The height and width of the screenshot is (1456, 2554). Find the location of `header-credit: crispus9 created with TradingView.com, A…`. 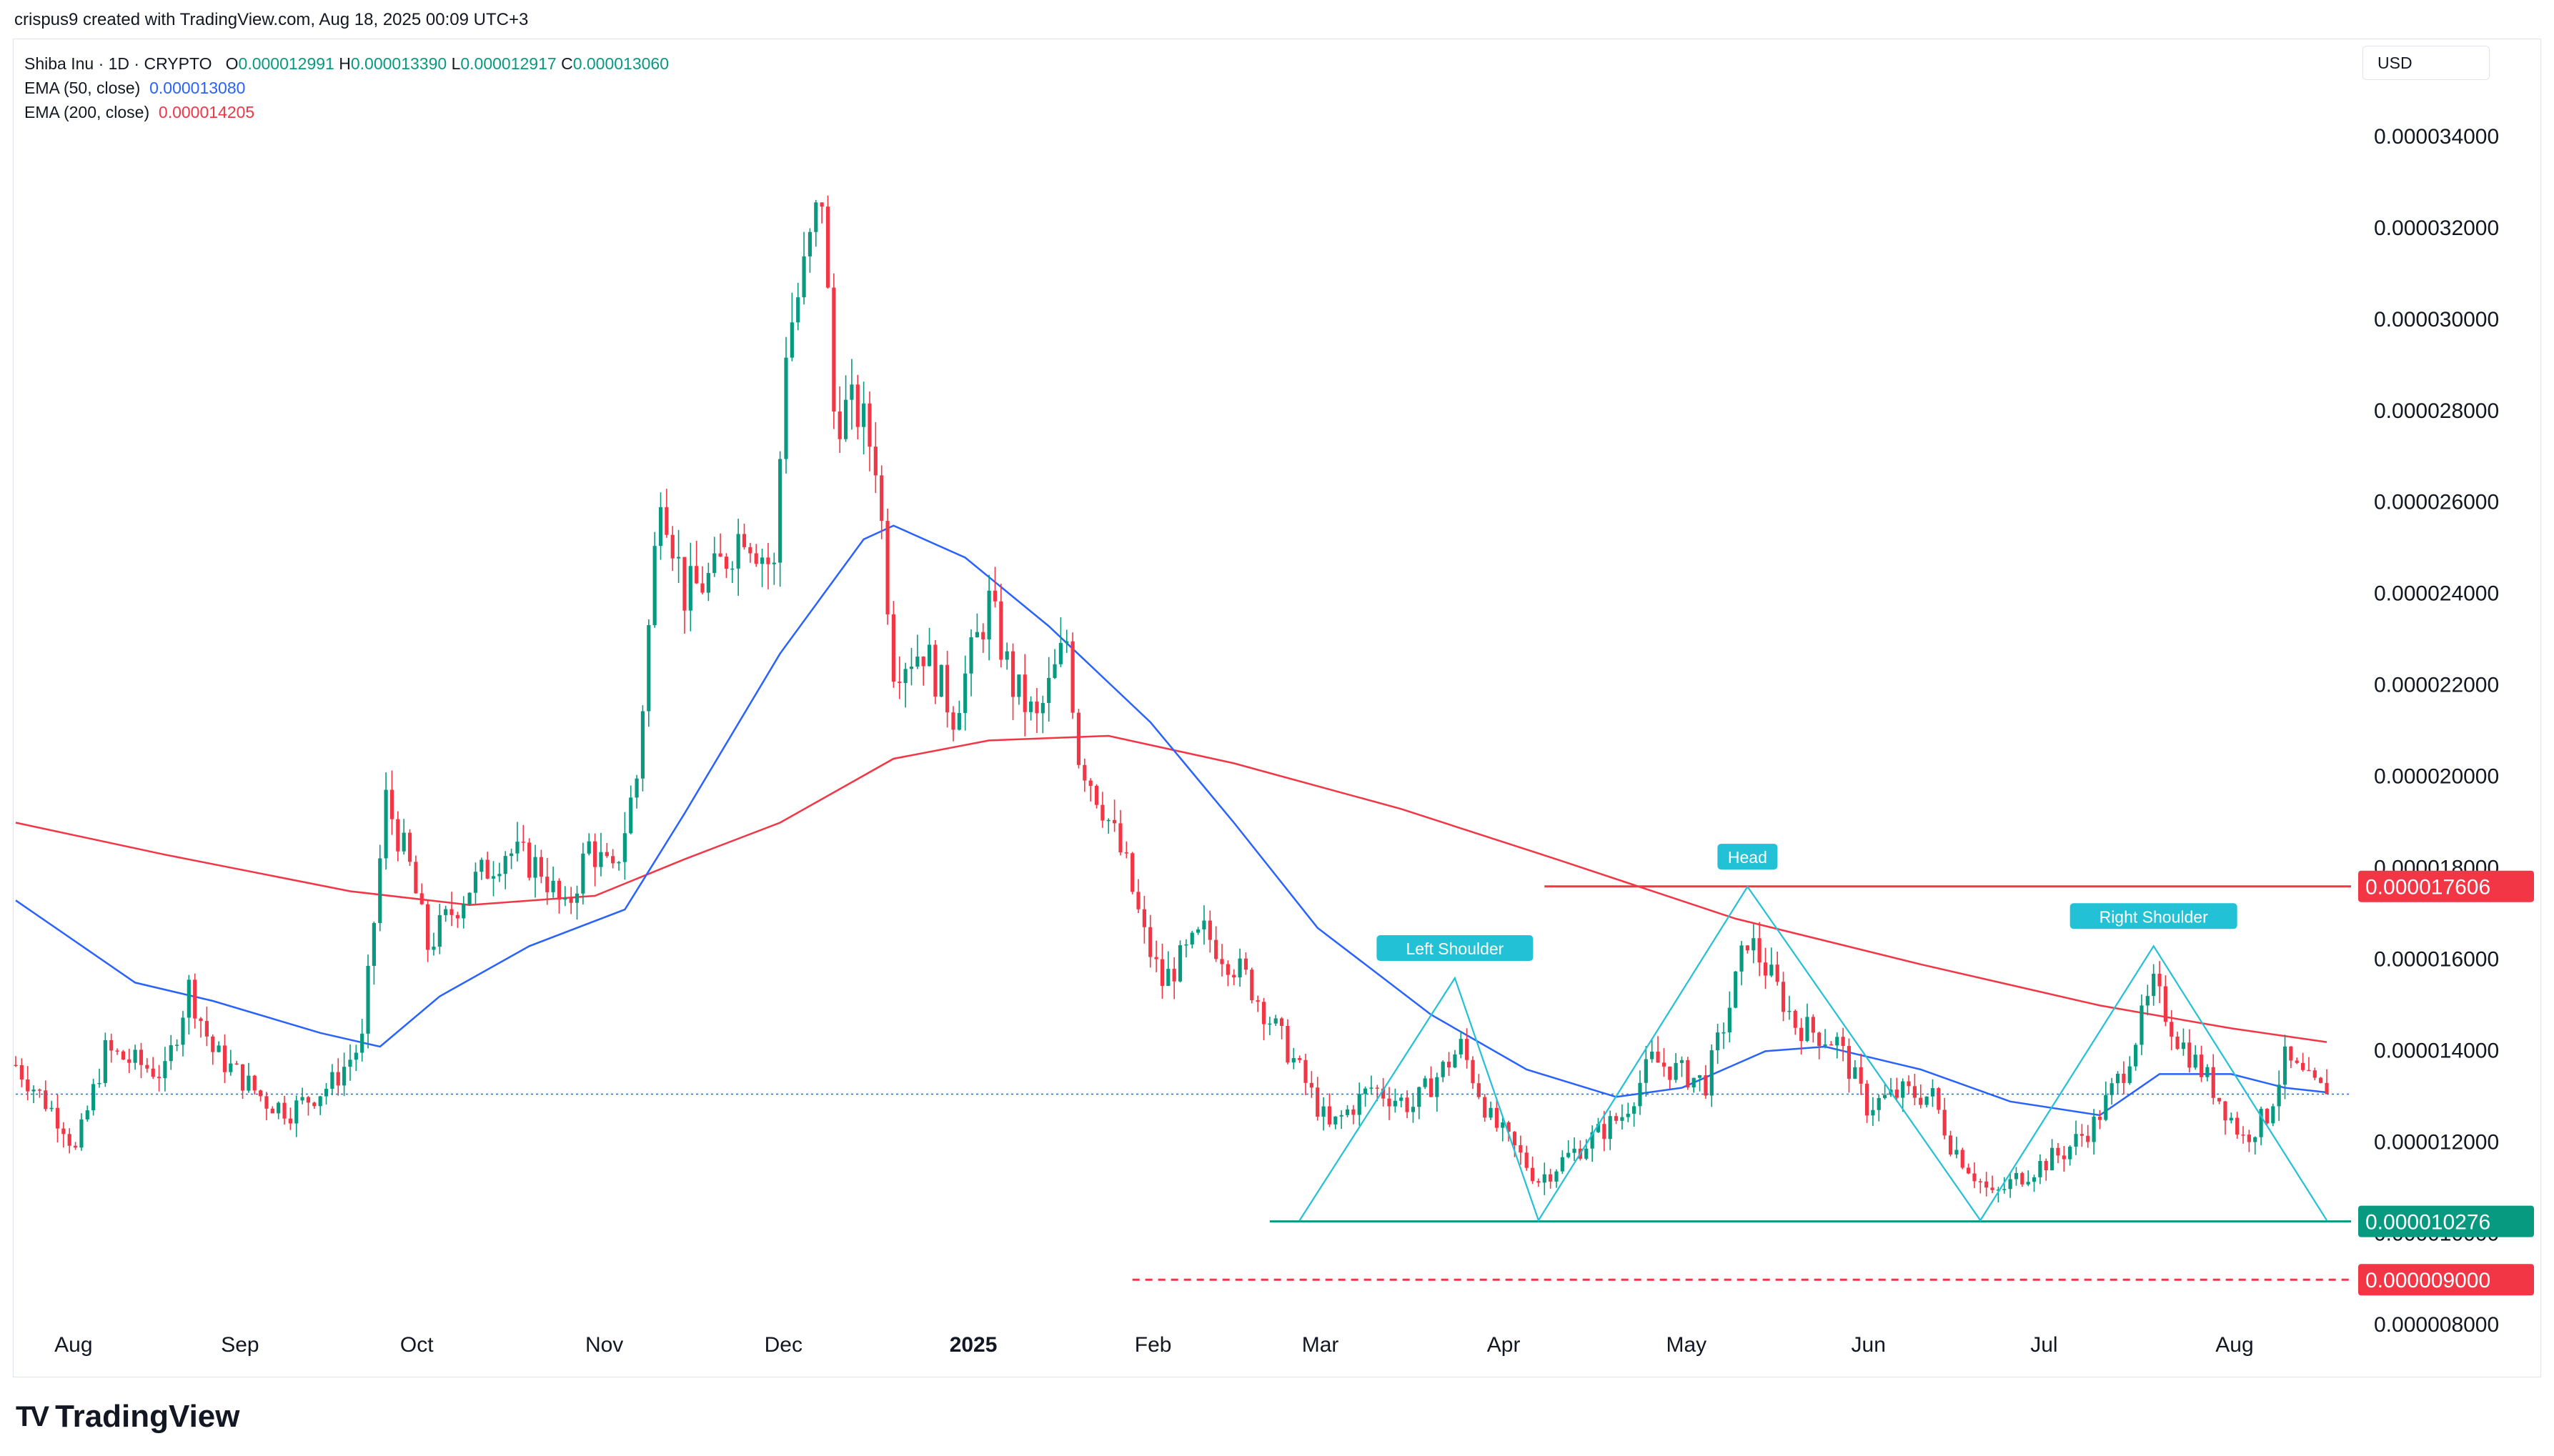

header-credit: crispus9 created with TradingView.com, A… is located at coordinates (271, 19).